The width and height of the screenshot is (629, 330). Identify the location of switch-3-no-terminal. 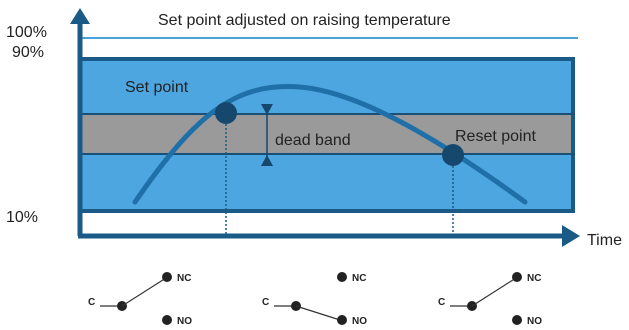
(517, 320).